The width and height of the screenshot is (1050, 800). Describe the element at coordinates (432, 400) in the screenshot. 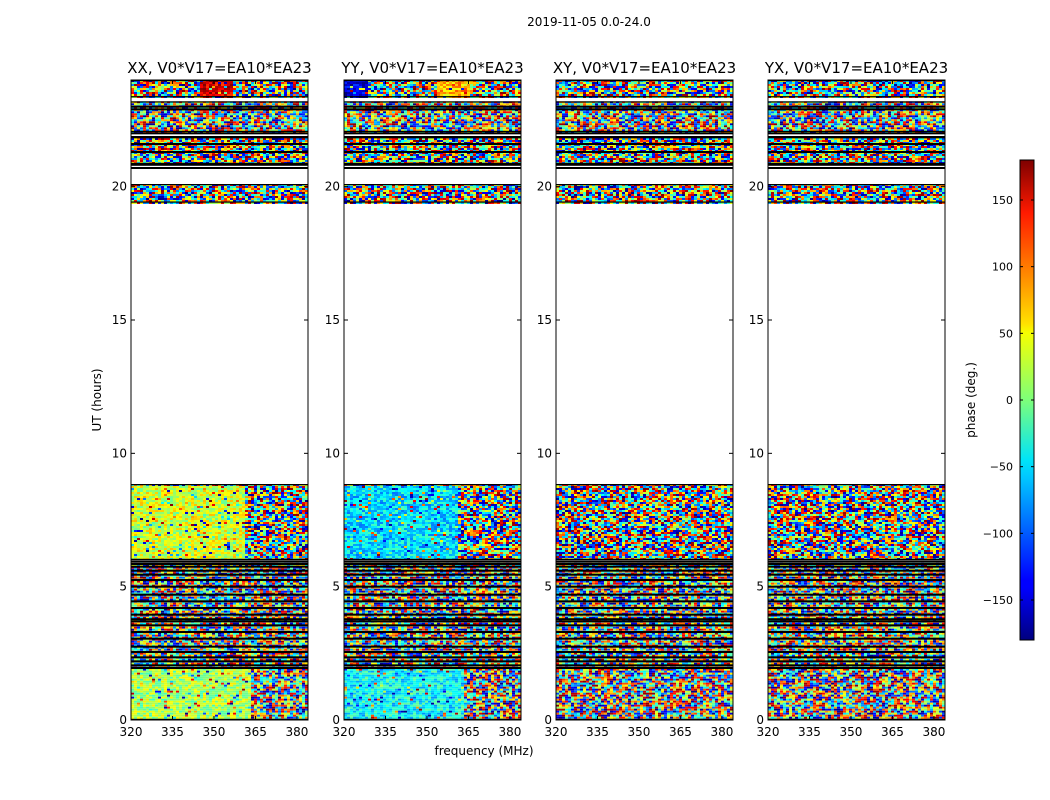

I see `phase-image` at that location.